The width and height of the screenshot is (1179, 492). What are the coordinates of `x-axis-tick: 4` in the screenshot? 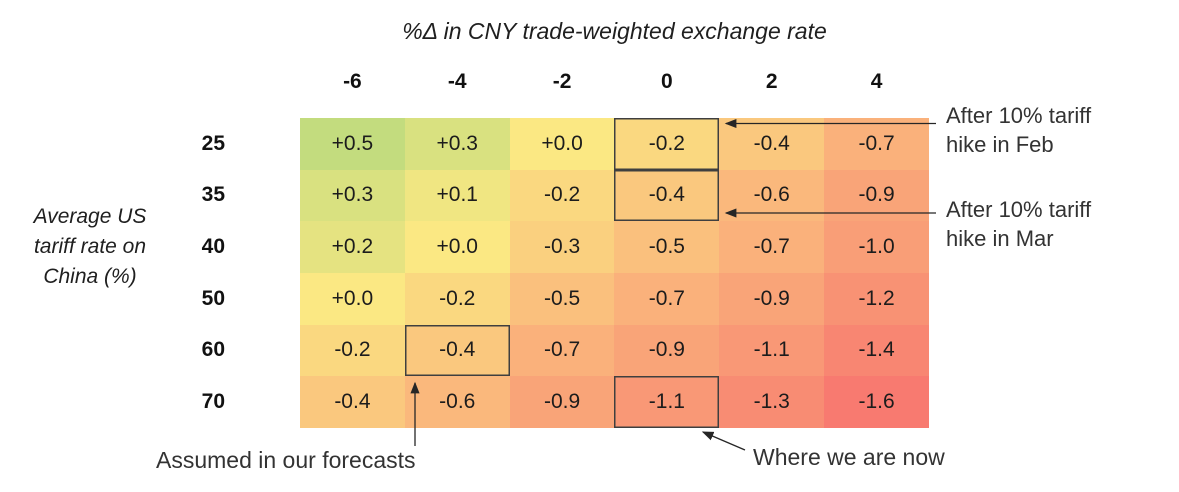 It's located at (876, 81).